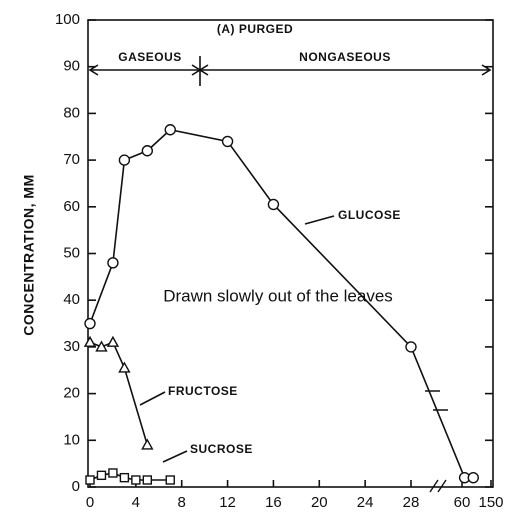 This screenshot has height=522, width=522. I want to click on y-tick-label: 20, so click(71, 393).